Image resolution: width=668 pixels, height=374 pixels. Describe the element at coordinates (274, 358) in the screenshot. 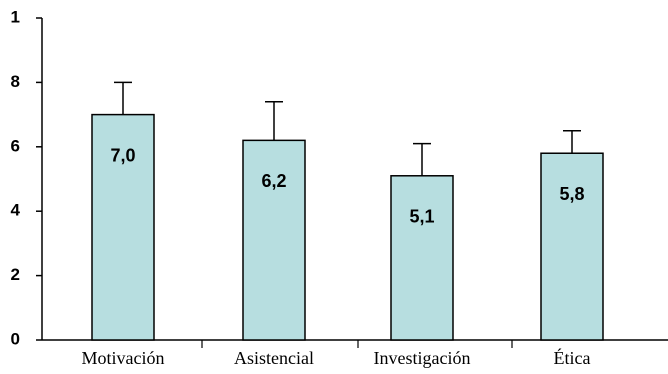

I see `x-tick-label: Asistencial` at that location.